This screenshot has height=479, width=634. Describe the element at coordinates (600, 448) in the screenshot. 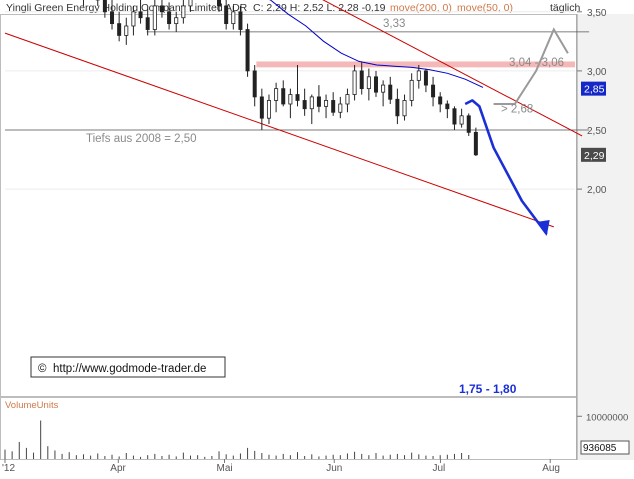

I see `volume-last-label: 936085` at that location.